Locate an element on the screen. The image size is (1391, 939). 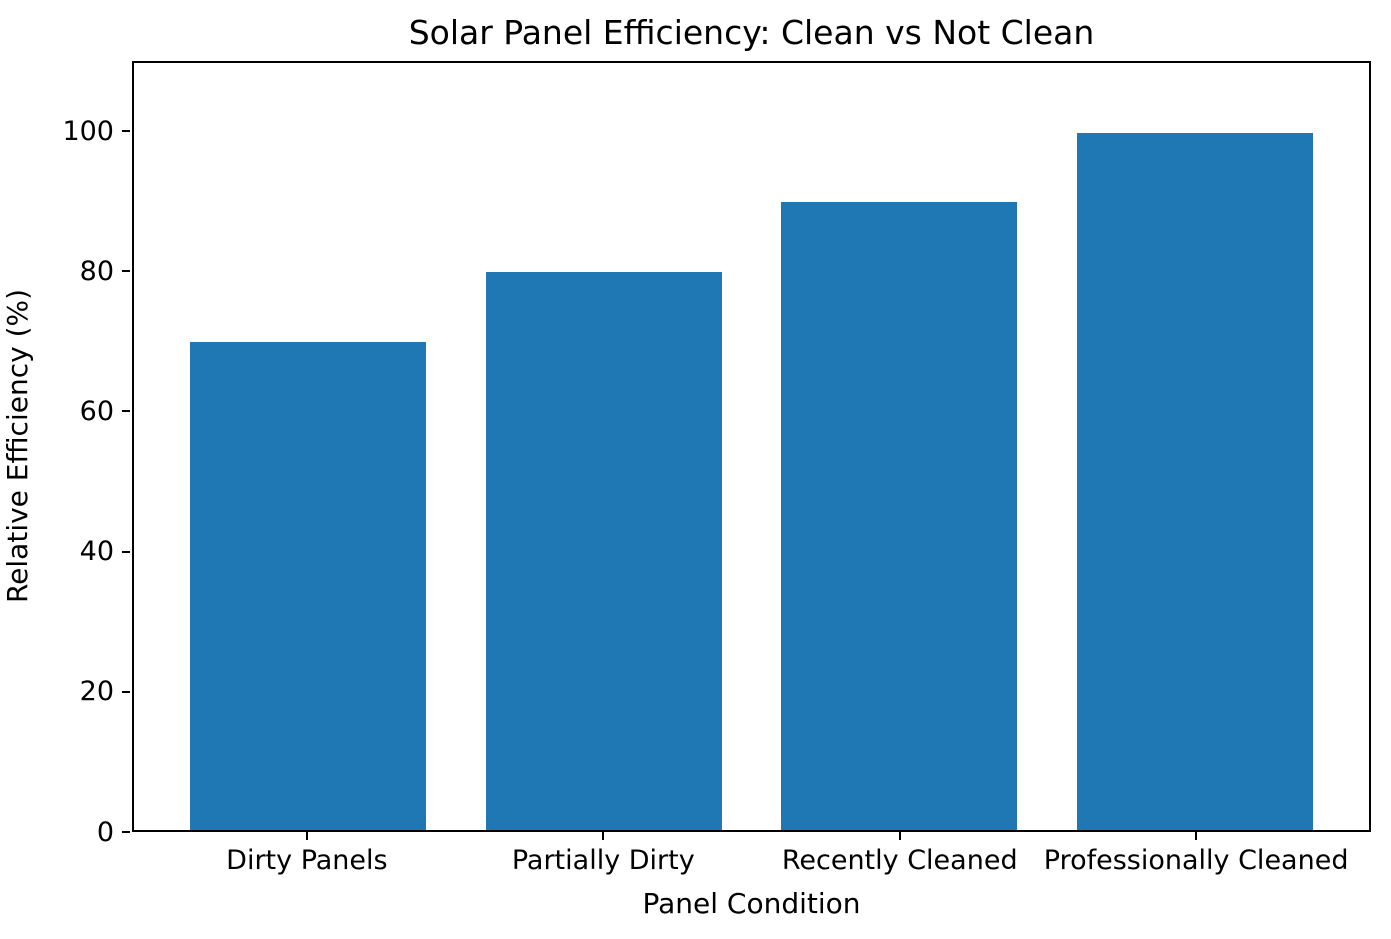
x-tick-label: Professionally Cleaned is located at coordinates (1196, 860).